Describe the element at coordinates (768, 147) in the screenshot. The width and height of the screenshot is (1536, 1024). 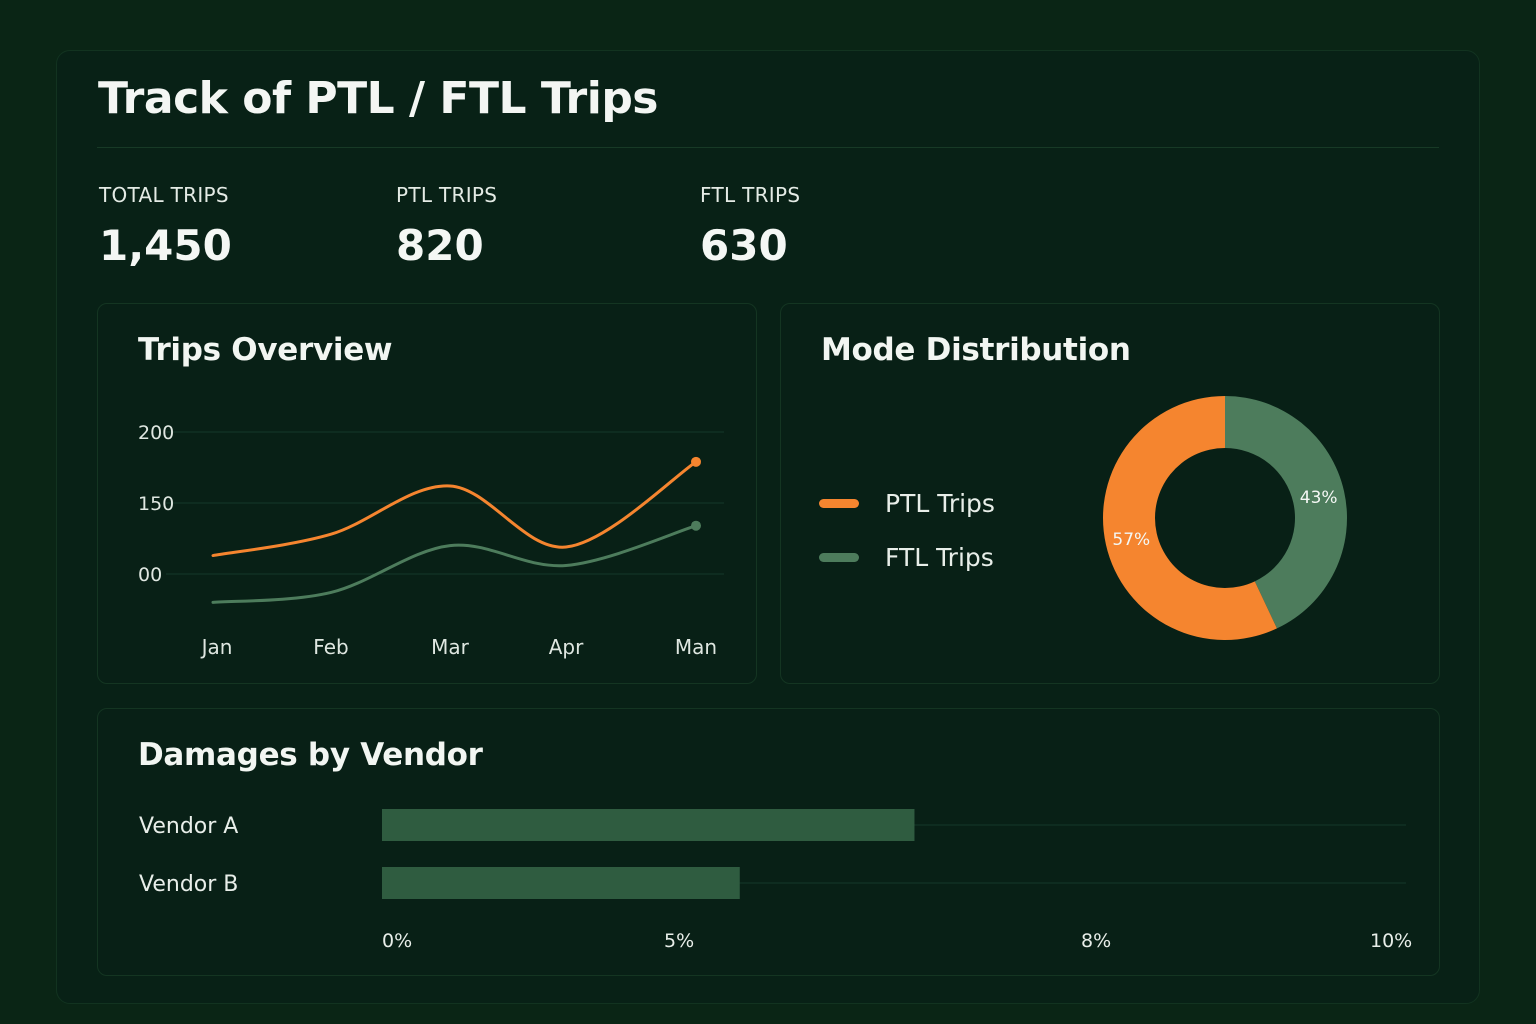
I see `title-divider` at that location.